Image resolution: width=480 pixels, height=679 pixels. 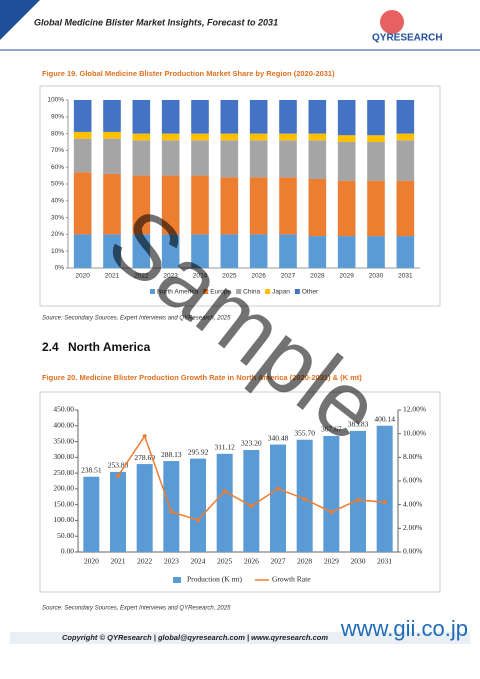 I want to click on section-number: 2.4, so click(x=50, y=347).